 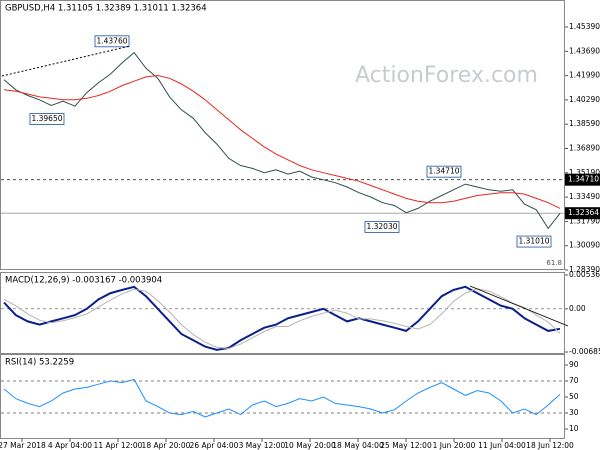 What do you see at coordinates (574, 412) in the screenshot?
I see `y-tick-label: 30` at bounding box center [574, 412].